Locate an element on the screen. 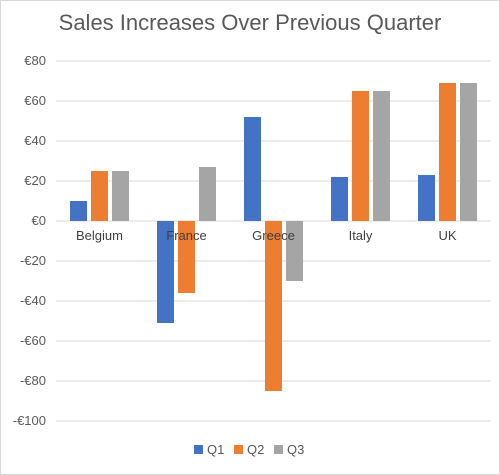 The height and width of the screenshot is (475, 500). legend-swatch-q2 is located at coordinates (238, 449).